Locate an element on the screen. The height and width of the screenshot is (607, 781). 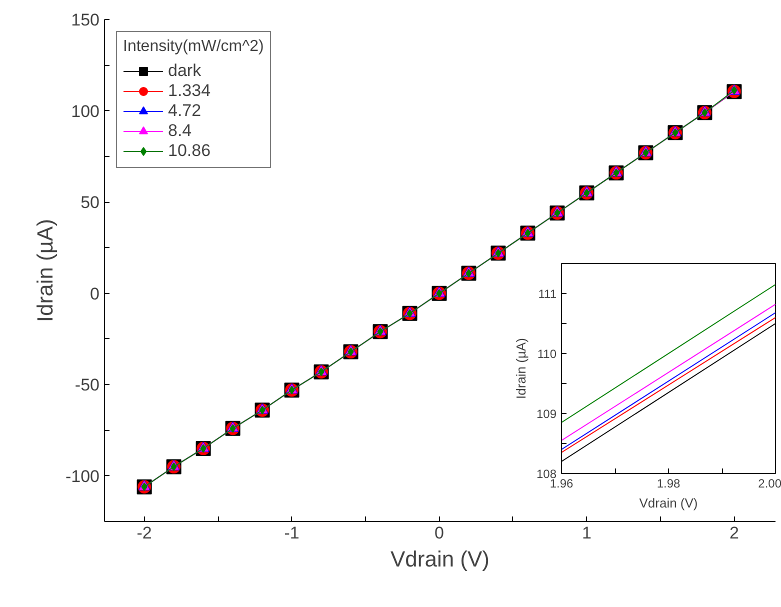
y-tick-label: 100 is located at coordinates (85, 111).